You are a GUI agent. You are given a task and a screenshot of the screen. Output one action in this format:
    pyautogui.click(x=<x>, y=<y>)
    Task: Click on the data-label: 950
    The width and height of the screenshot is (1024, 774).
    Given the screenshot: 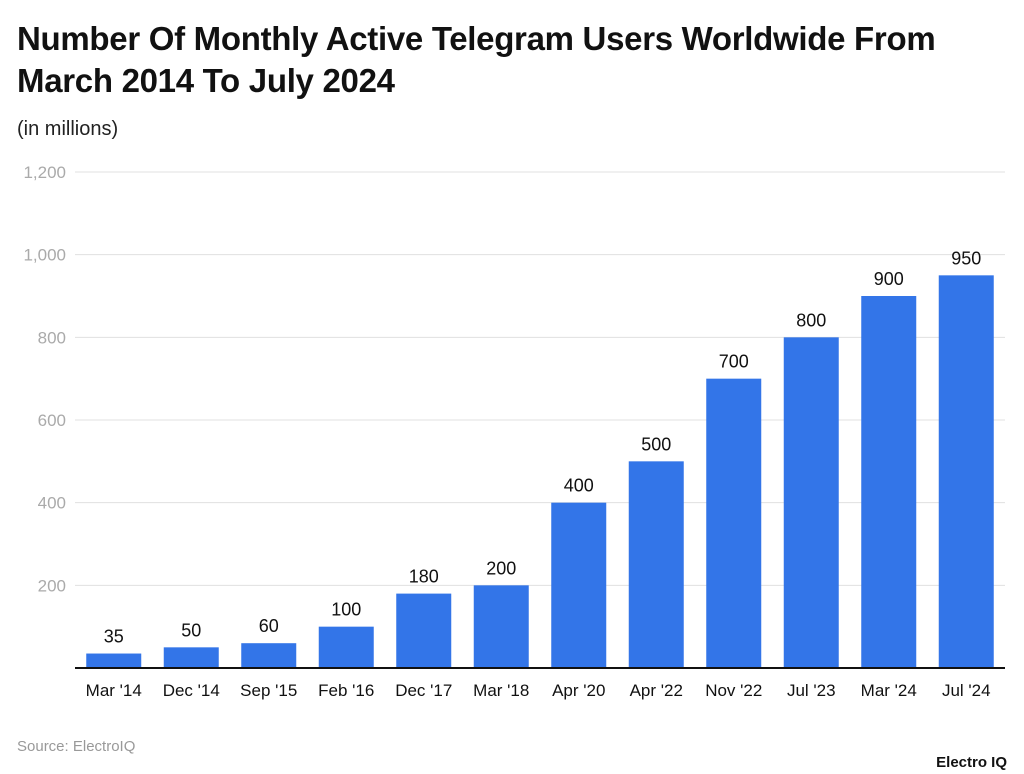 What is the action you would take?
    pyautogui.click(x=966, y=258)
    